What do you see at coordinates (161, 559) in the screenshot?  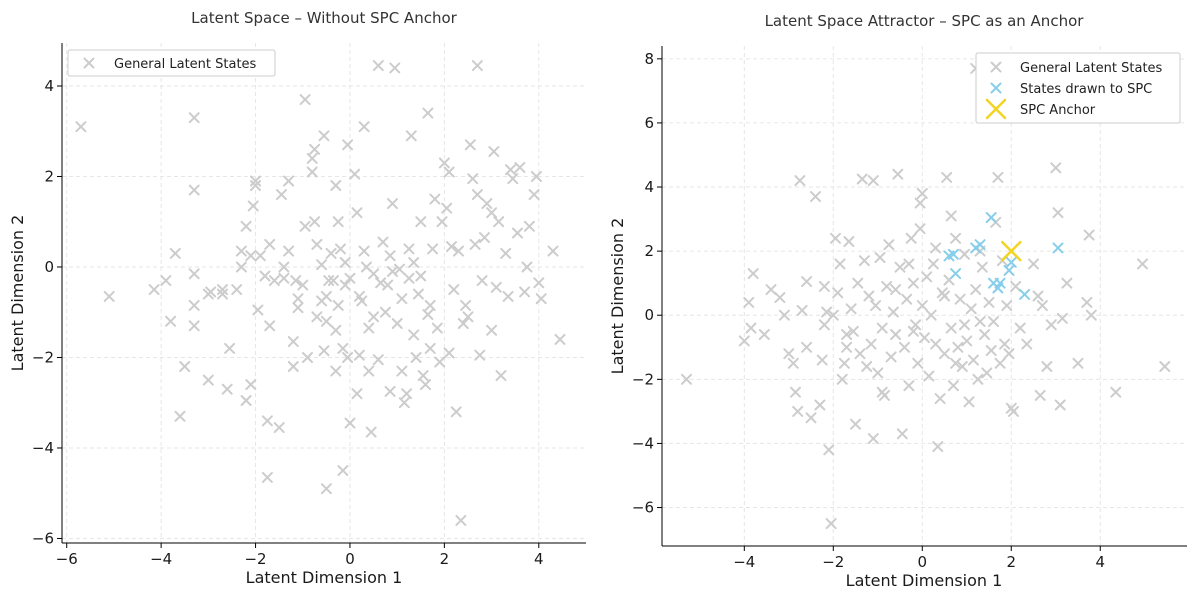 I see `left-x-tick-label: −4` at bounding box center [161, 559].